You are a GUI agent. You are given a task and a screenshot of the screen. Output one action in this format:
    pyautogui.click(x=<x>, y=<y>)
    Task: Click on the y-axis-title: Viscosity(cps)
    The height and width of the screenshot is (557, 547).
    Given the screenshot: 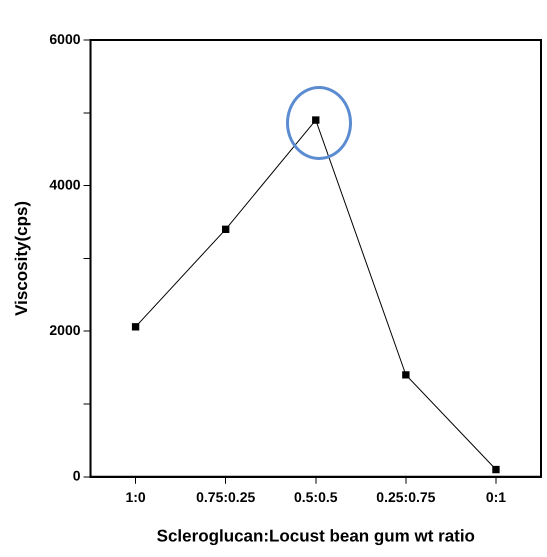 What is the action you would take?
    pyautogui.click(x=21, y=258)
    